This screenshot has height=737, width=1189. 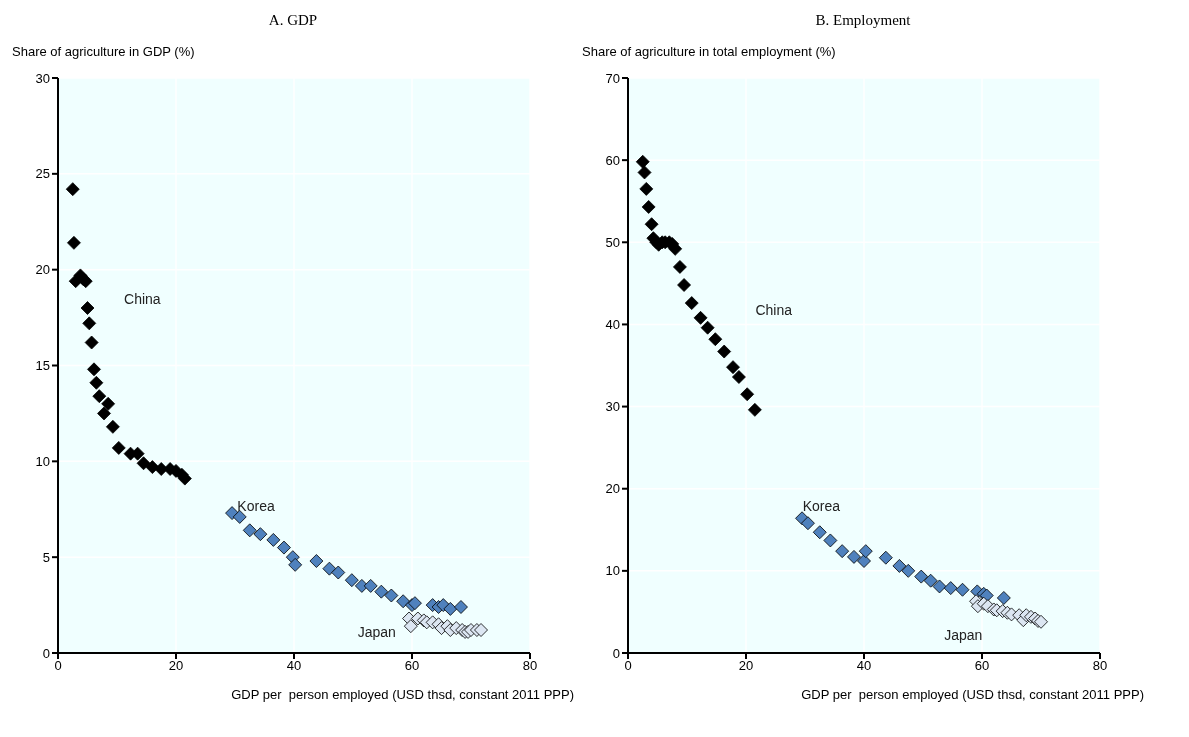 What do you see at coordinates (709, 51) in the screenshot?
I see `y-axis-title: Share of agriculture in total employment (%)` at bounding box center [709, 51].